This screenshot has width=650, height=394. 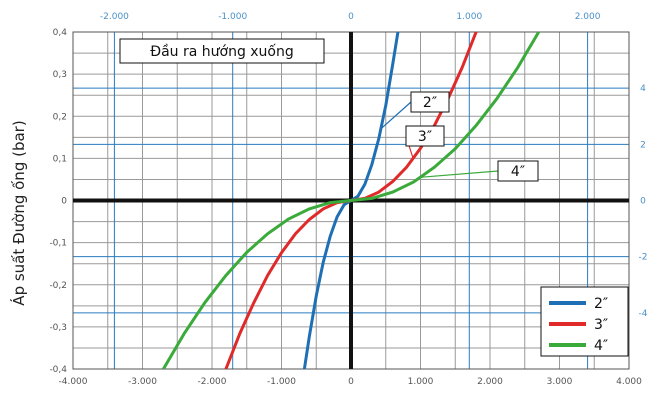 What do you see at coordinates (60, 117) in the screenshot?
I see `y-tick-label: 0,2` at bounding box center [60, 117].